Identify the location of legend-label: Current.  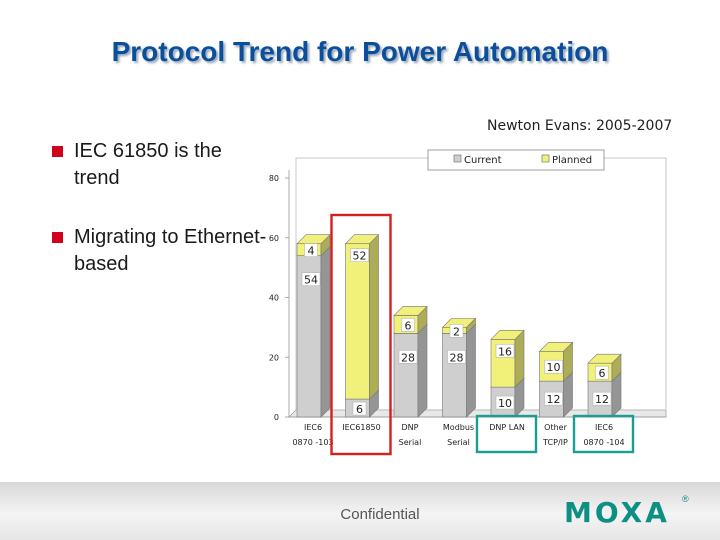
(483, 160).